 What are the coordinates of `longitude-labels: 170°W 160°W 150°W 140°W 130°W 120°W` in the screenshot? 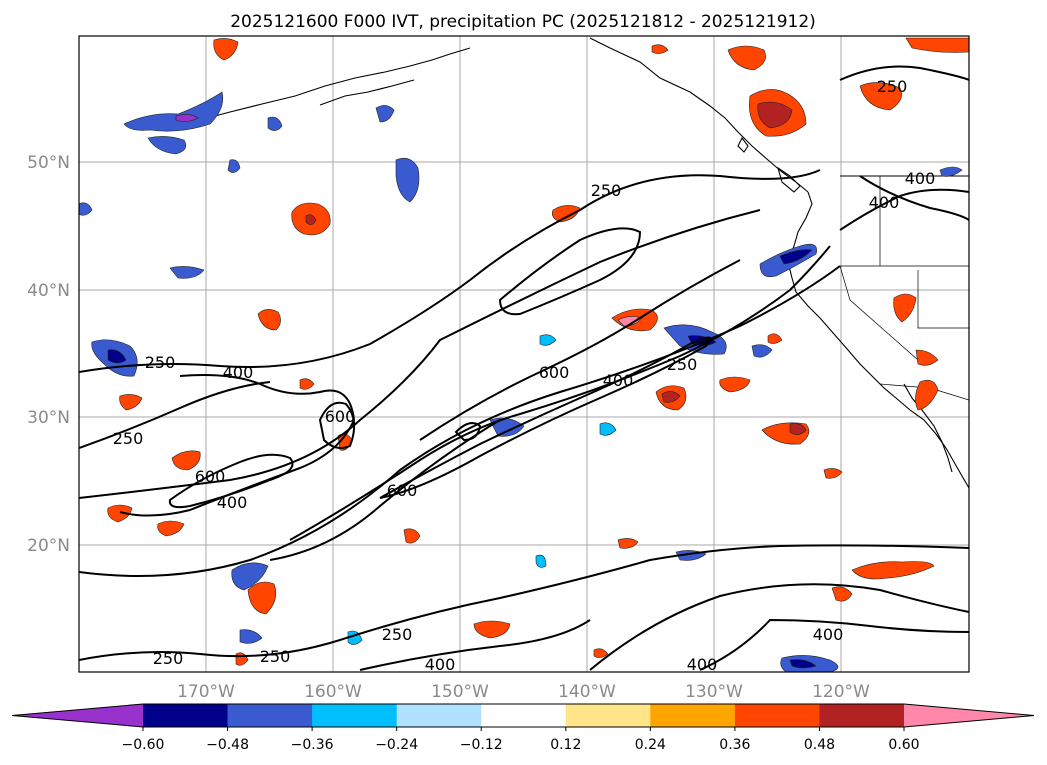 It's located at (523, 692).